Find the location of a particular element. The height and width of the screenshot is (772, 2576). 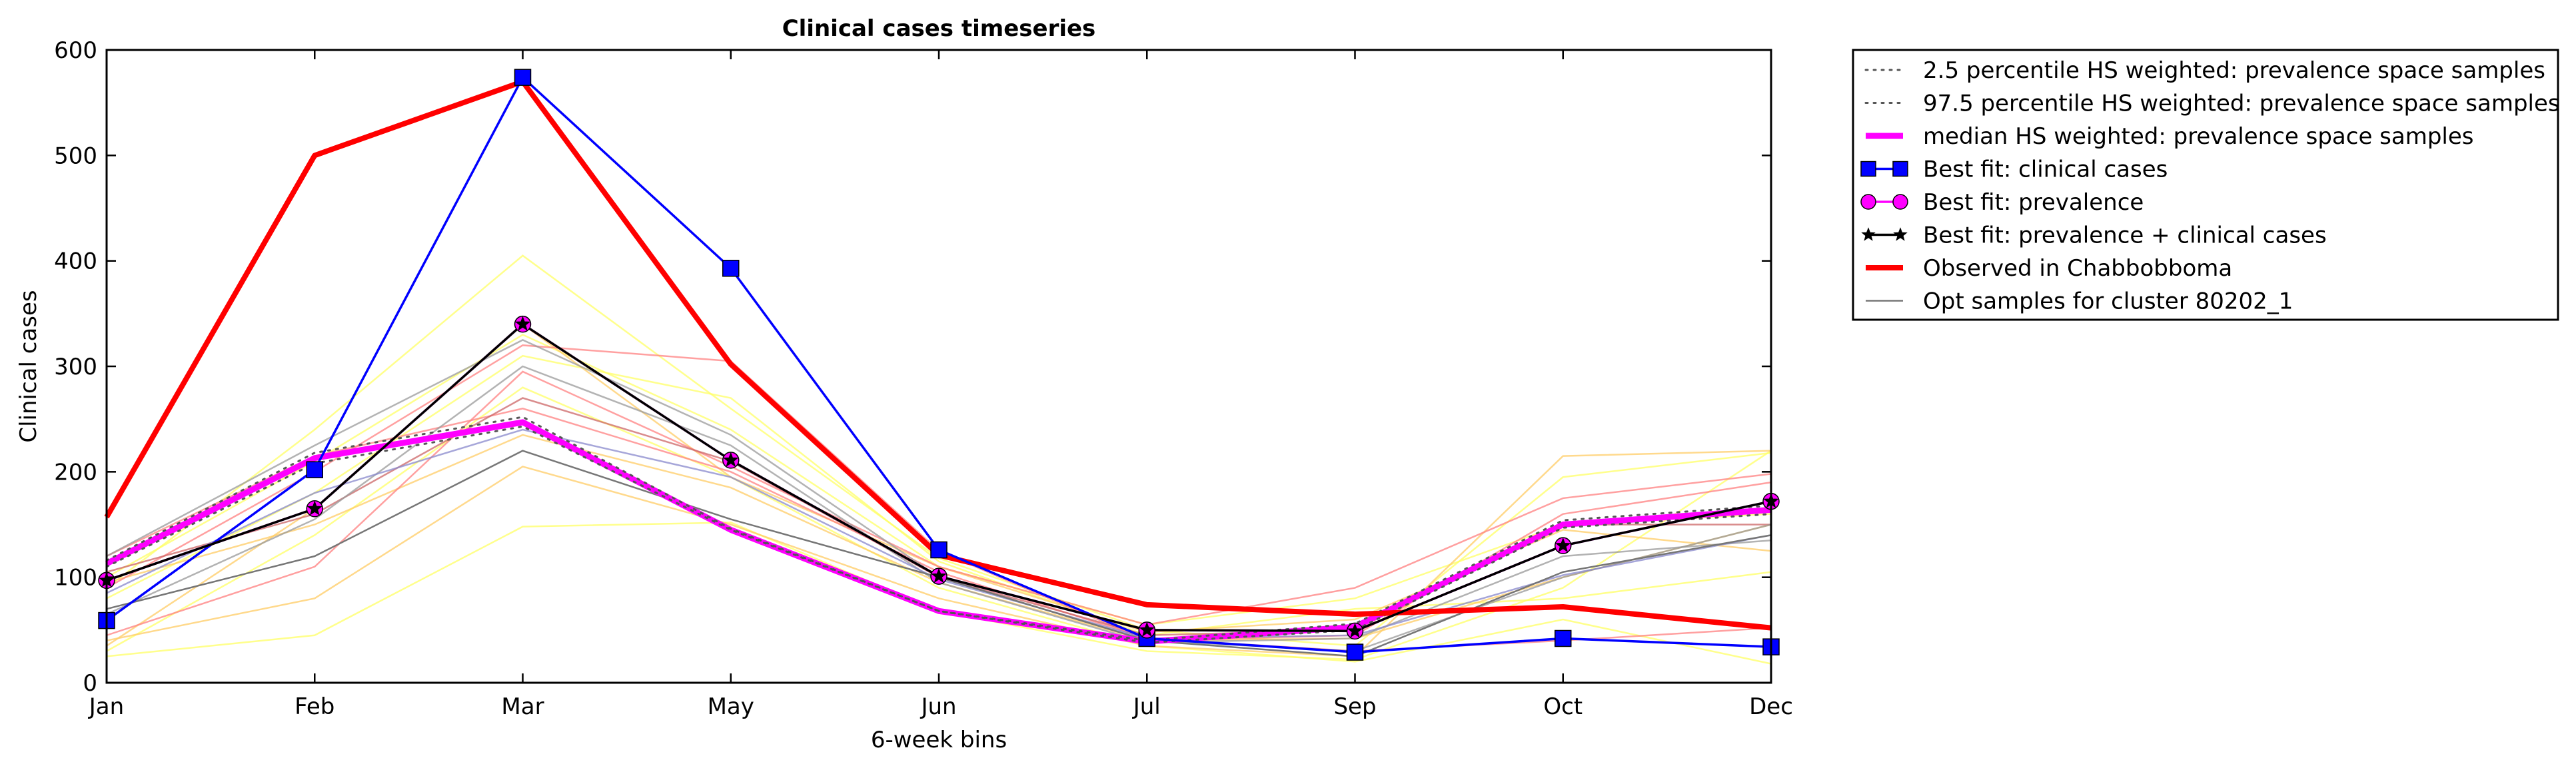

legend-marker-5-b is located at coordinates (1901, 234).